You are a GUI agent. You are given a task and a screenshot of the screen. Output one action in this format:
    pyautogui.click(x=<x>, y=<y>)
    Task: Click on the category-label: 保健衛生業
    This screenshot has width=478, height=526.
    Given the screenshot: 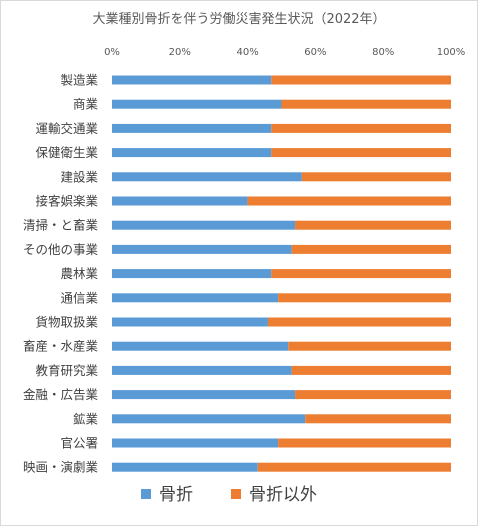 What is the action you would take?
    pyautogui.click(x=66, y=152)
    